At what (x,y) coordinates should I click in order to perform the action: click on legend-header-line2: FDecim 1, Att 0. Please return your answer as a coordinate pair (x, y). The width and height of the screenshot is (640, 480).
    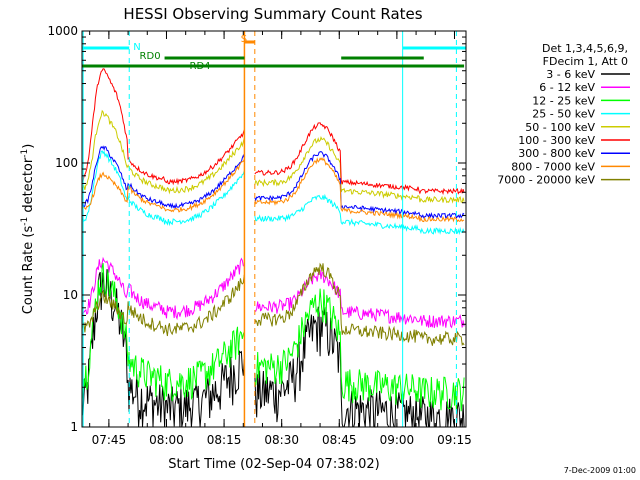
    Looking at the image, I should click on (585, 61).